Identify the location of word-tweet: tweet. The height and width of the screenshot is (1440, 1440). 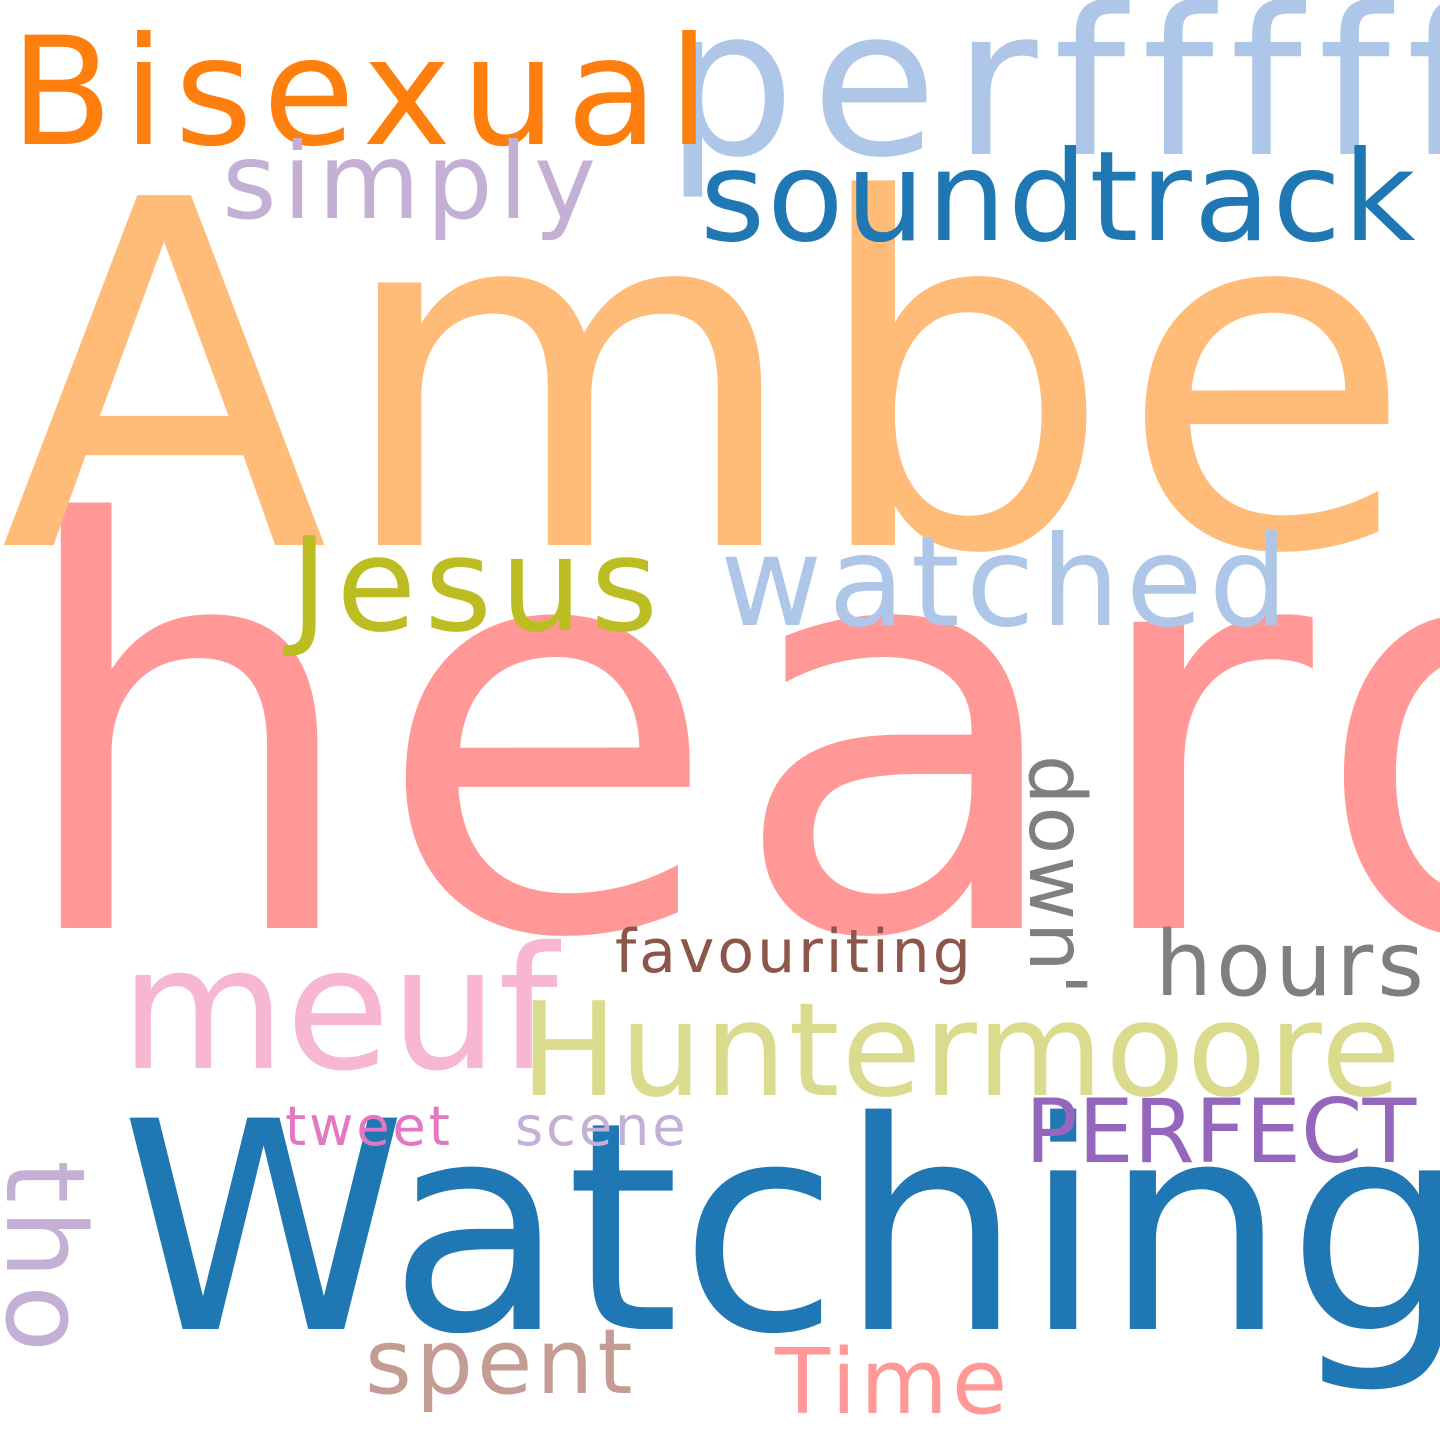
(369, 1126).